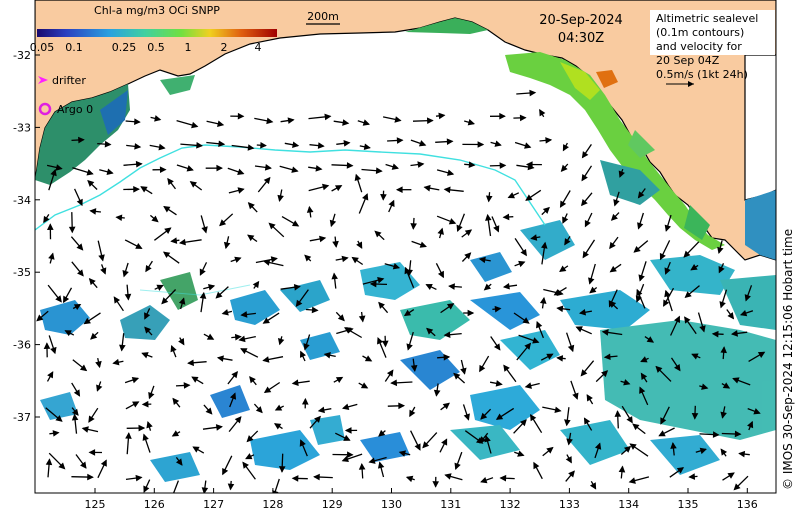  Describe the element at coordinates (290, 187) in the screenshot. I see `sealevel-contour` at that location.